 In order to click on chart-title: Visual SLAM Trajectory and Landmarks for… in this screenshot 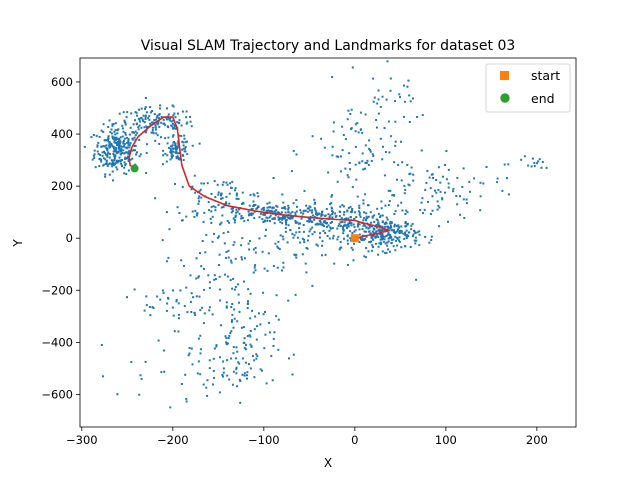, I will do `click(328, 46)`.